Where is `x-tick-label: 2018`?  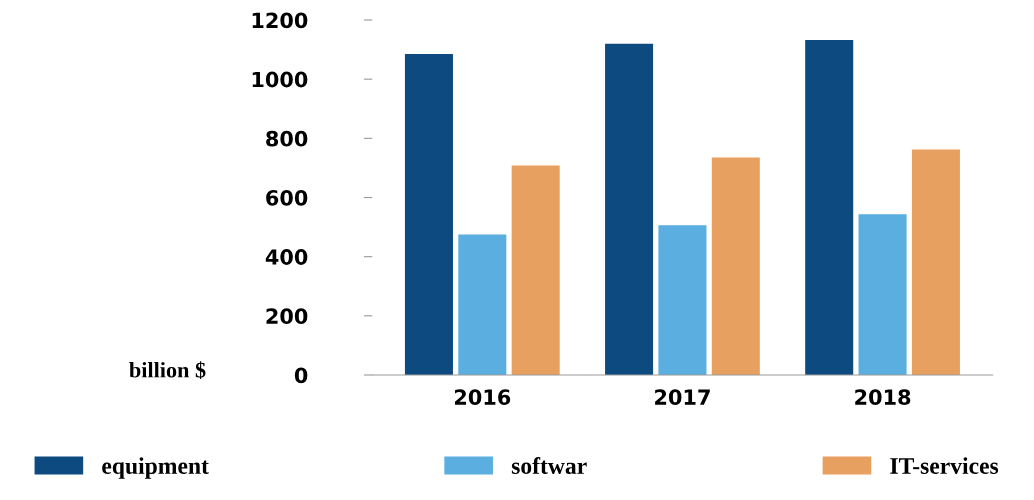
x-tick-label: 2018 is located at coordinates (883, 397).